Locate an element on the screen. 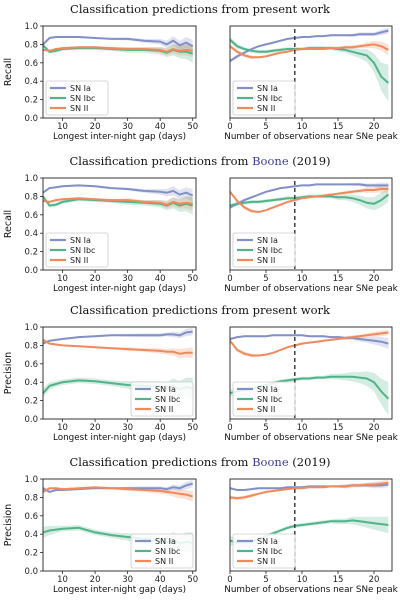  band-sn-ia is located at coordinates (118, 44).